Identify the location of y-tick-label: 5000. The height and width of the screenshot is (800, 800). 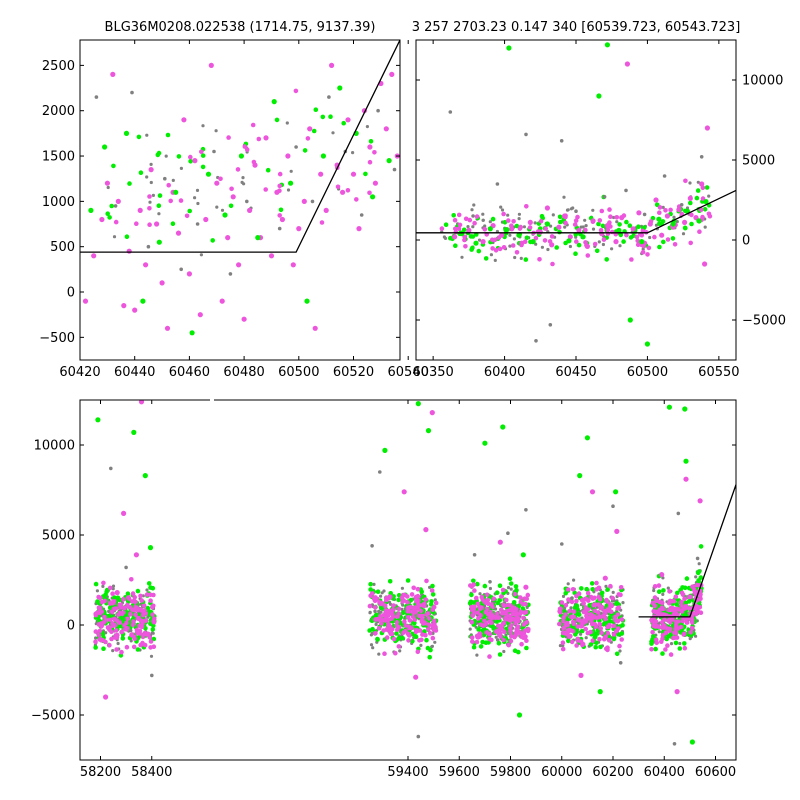
(58, 536).